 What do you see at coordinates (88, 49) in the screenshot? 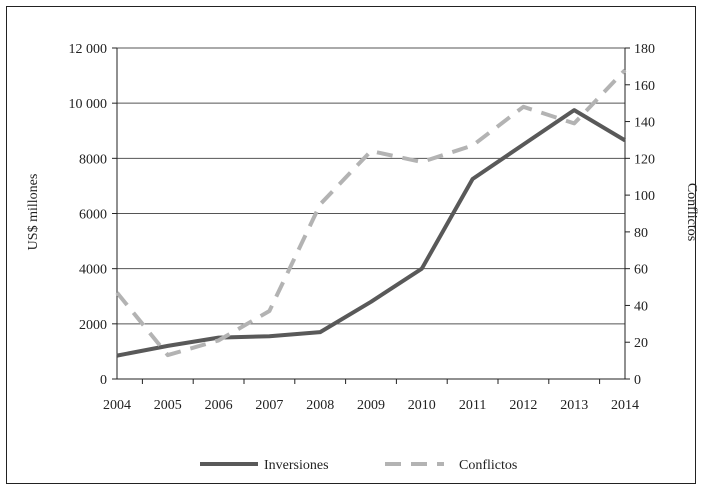
I see `left-tick-label: 12 000` at bounding box center [88, 49].